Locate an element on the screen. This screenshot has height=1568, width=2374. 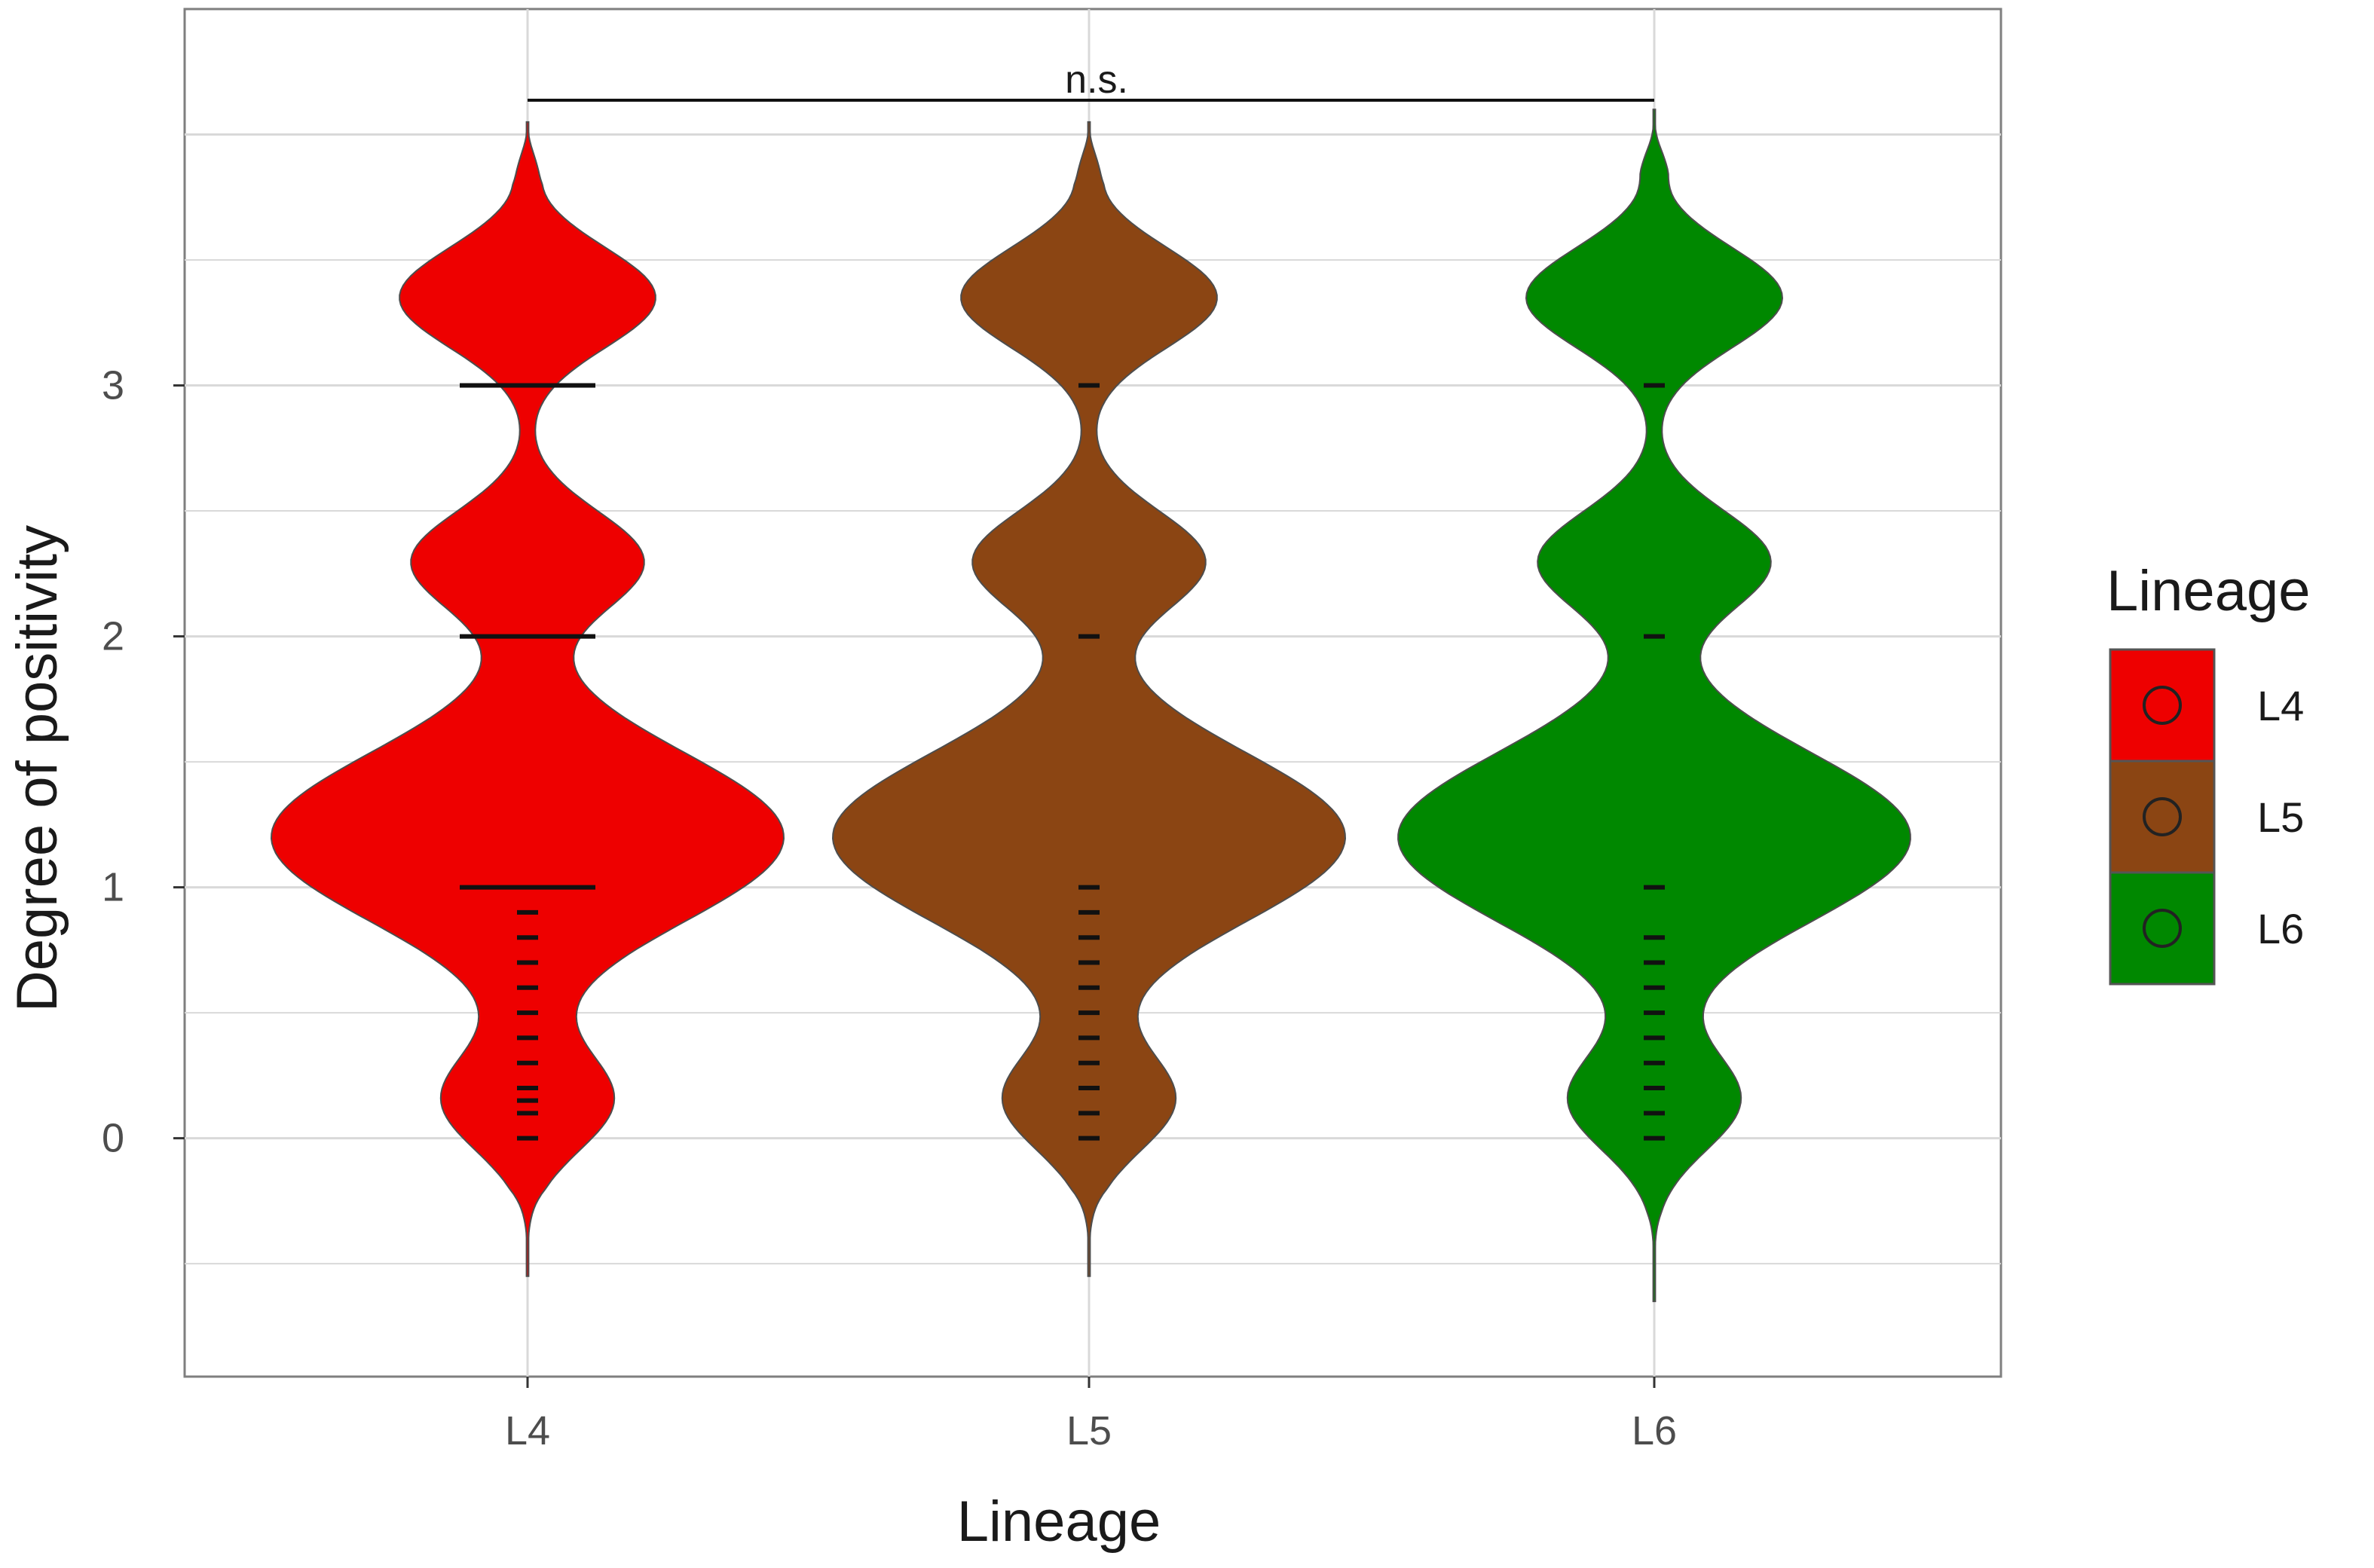
y-axis-label: Degree of positivity is located at coordinates (37, 768).